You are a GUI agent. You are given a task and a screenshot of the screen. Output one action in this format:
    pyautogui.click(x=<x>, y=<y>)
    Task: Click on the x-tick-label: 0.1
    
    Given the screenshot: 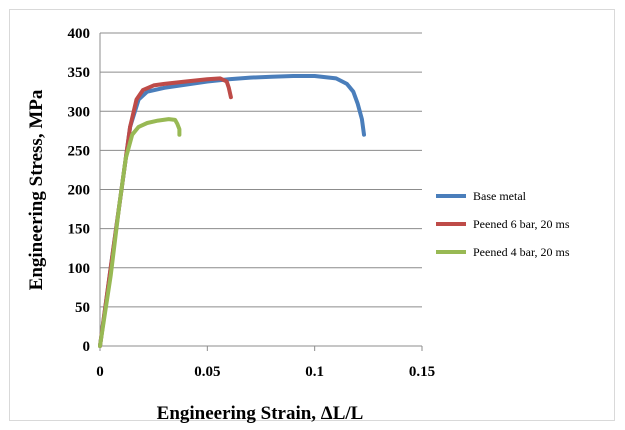 What is the action you would take?
    pyautogui.click(x=314, y=372)
    